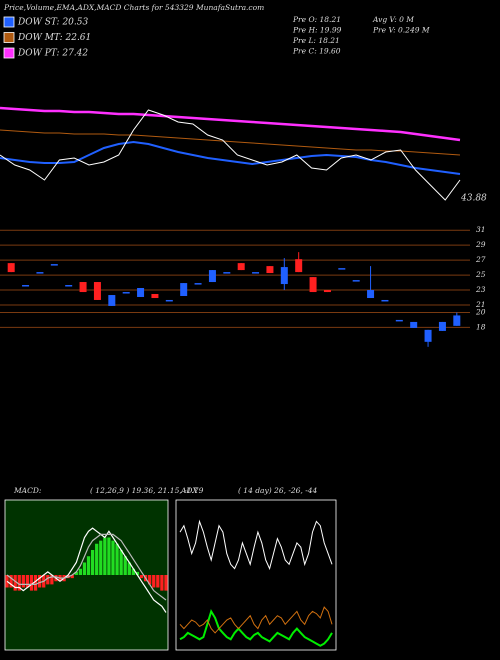 The image size is (500, 660). Describe the element at coordinates (316, 51) in the screenshot. I see `price-info: Pre C: 19.60` at that location.